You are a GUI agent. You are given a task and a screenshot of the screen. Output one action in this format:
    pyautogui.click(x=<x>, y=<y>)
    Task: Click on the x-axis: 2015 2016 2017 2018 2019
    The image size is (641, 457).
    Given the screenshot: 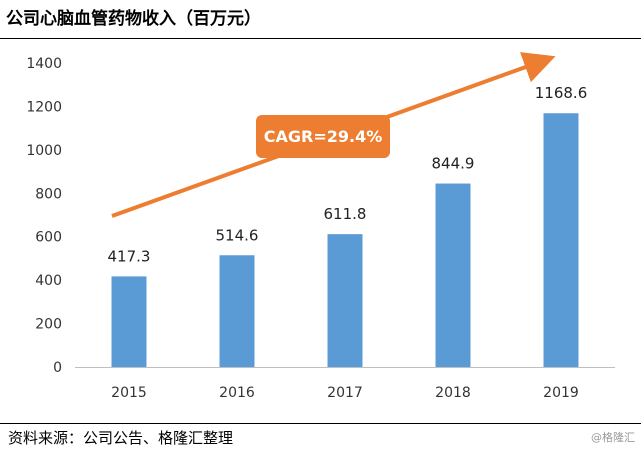 What is the action you would take?
    pyautogui.click(x=345, y=393)
    